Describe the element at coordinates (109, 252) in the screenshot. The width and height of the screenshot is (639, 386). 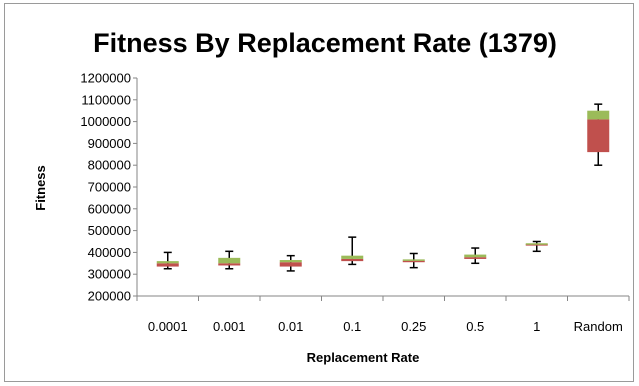
I see `y-tick-label: 400000` at that location.